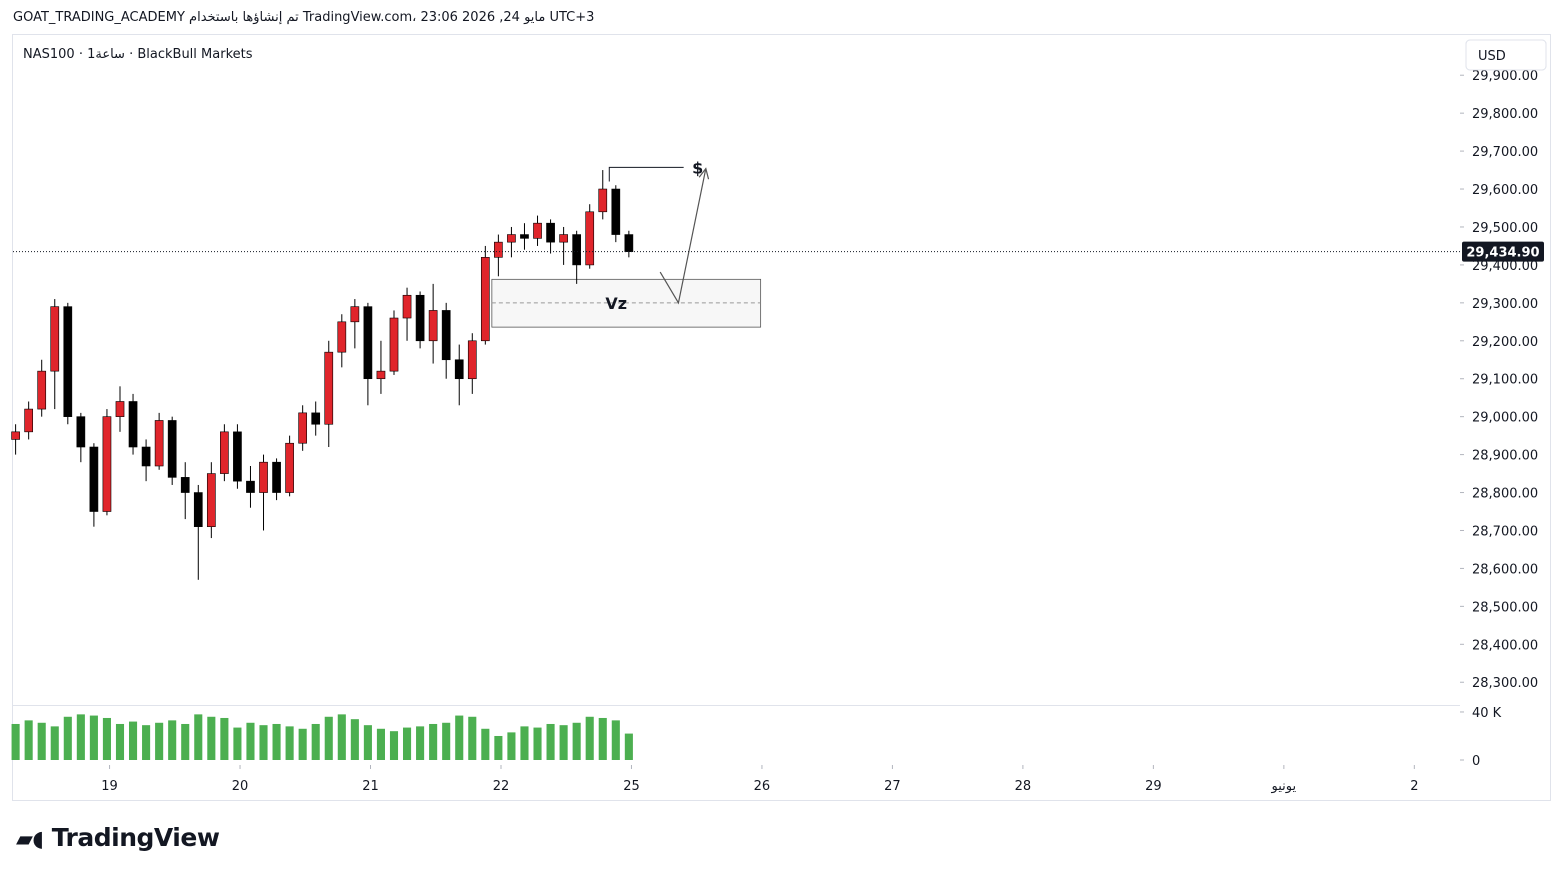 This screenshot has width=1564, height=877. I want to click on arrow-head, so click(704, 173).